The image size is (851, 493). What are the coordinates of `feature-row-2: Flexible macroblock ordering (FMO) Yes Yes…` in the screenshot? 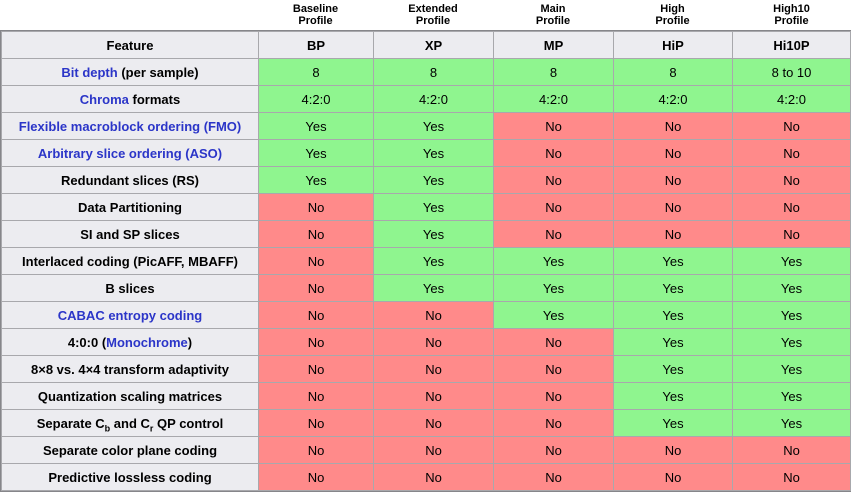 It's located at (426, 126).